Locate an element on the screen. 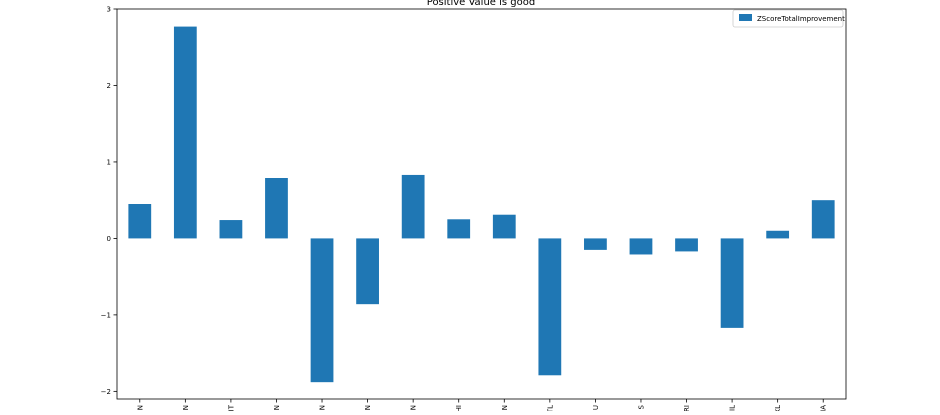 The image size is (940, 415). x-tick-label: IN is located at coordinates (140, 408).